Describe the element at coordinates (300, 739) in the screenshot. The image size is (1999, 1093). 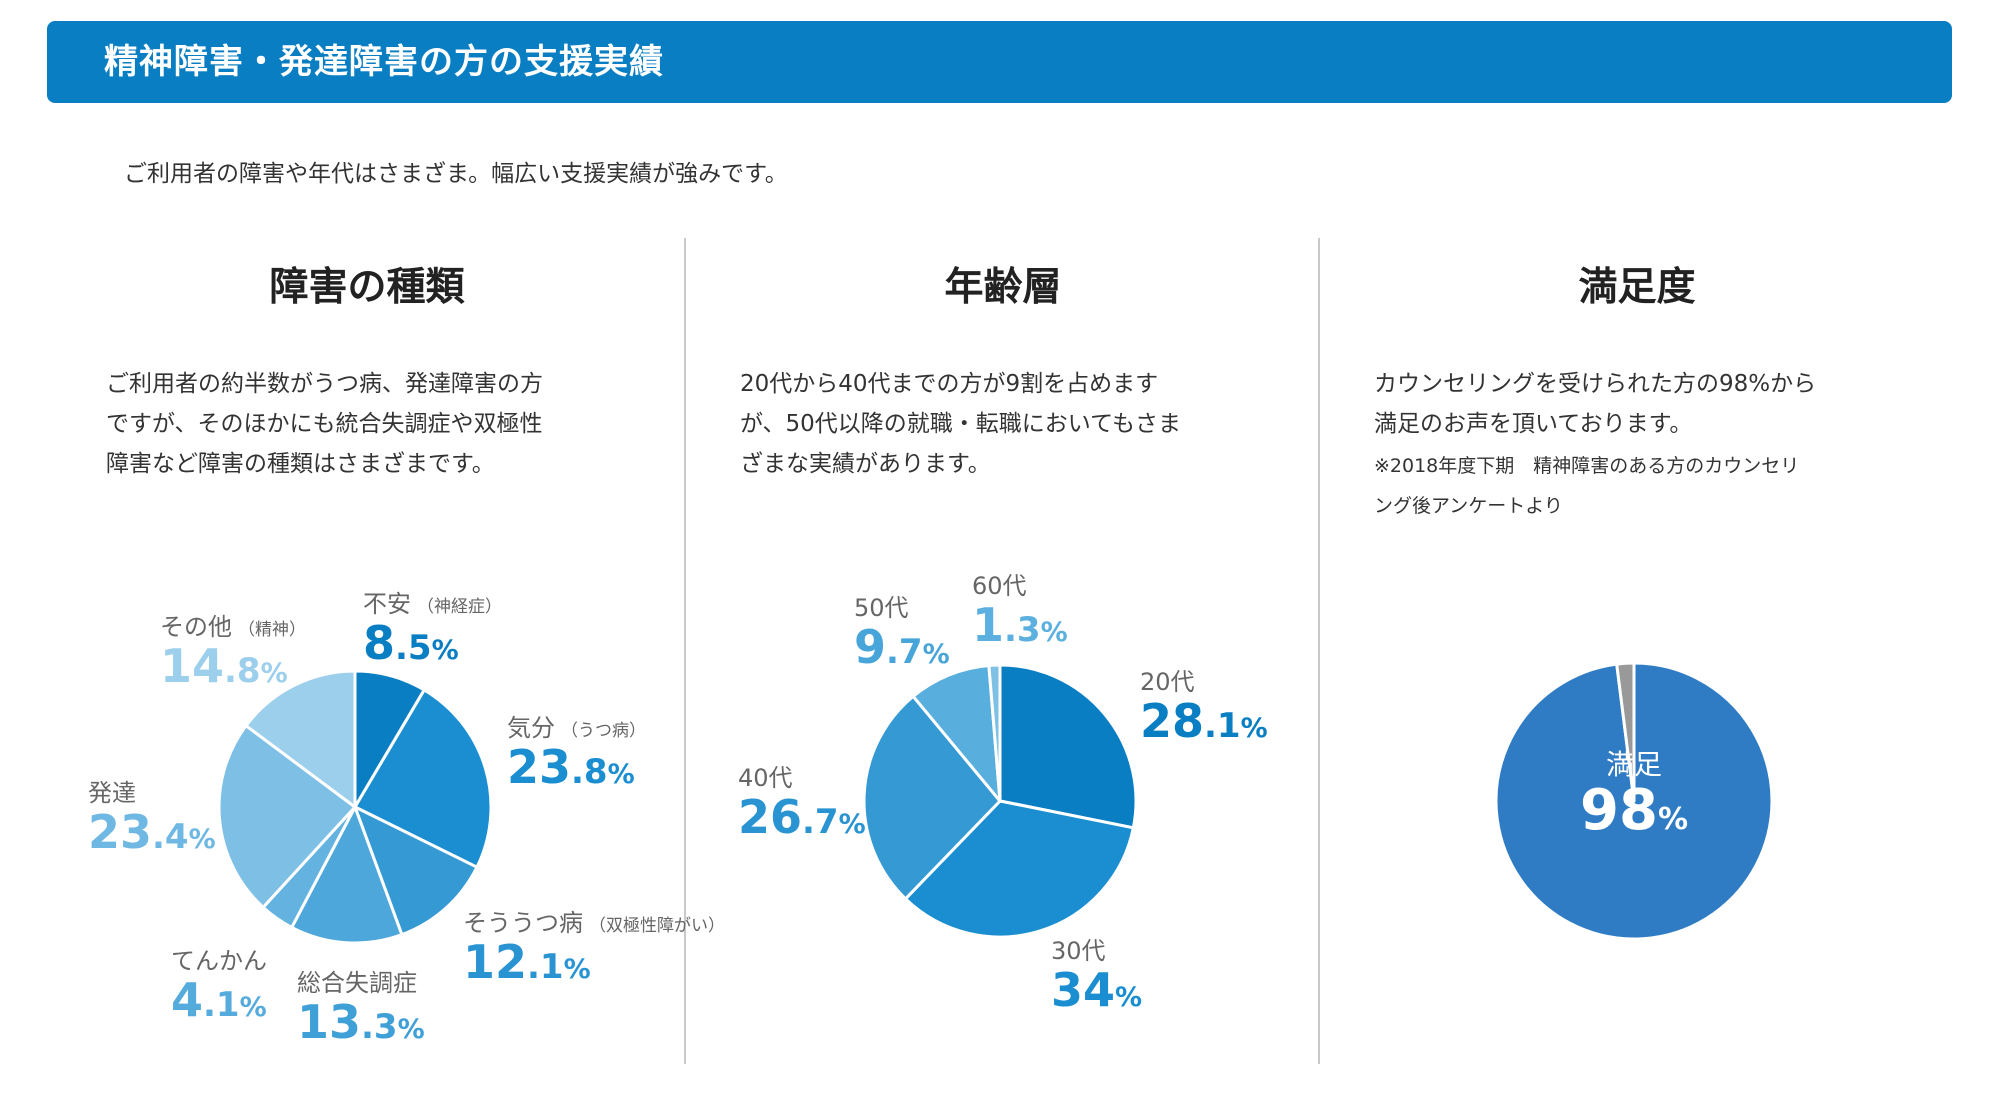
I see `pie-slice-その他` at that location.